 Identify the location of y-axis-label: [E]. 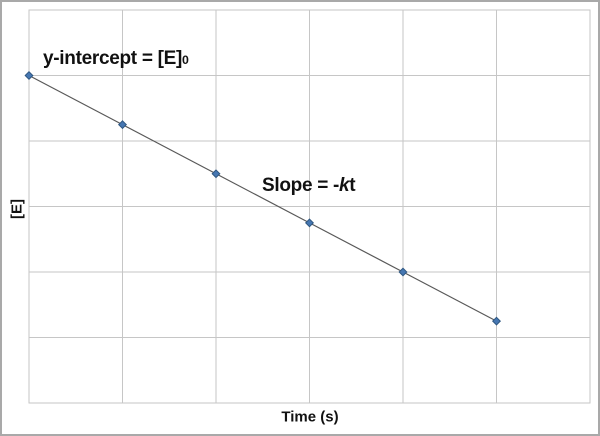
(17, 209).